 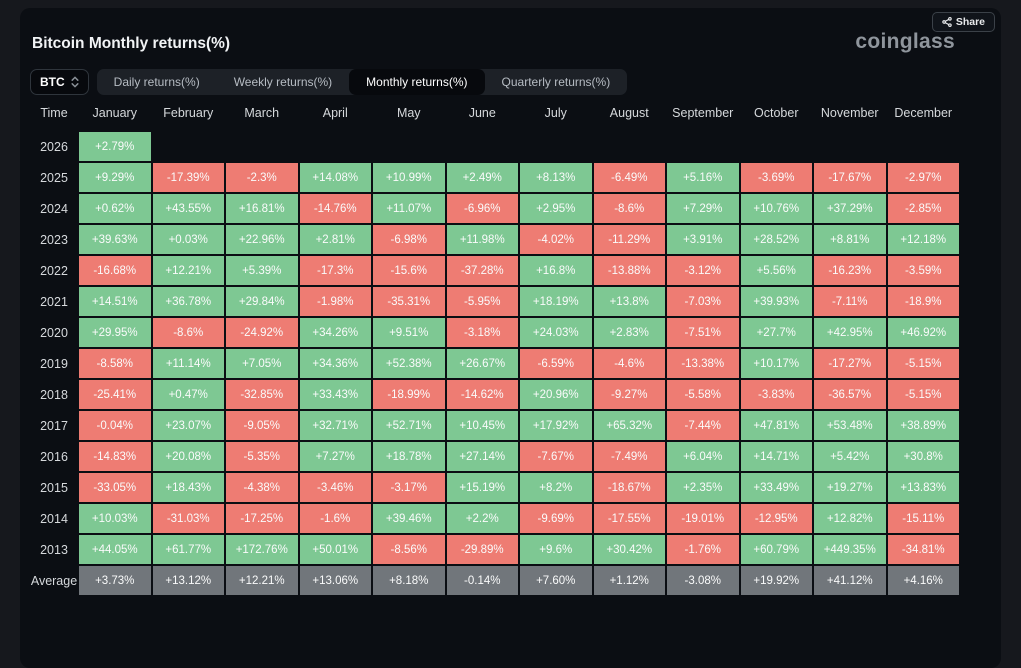 What do you see at coordinates (923, 113) in the screenshot?
I see `month-column-header: December` at bounding box center [923, 113].